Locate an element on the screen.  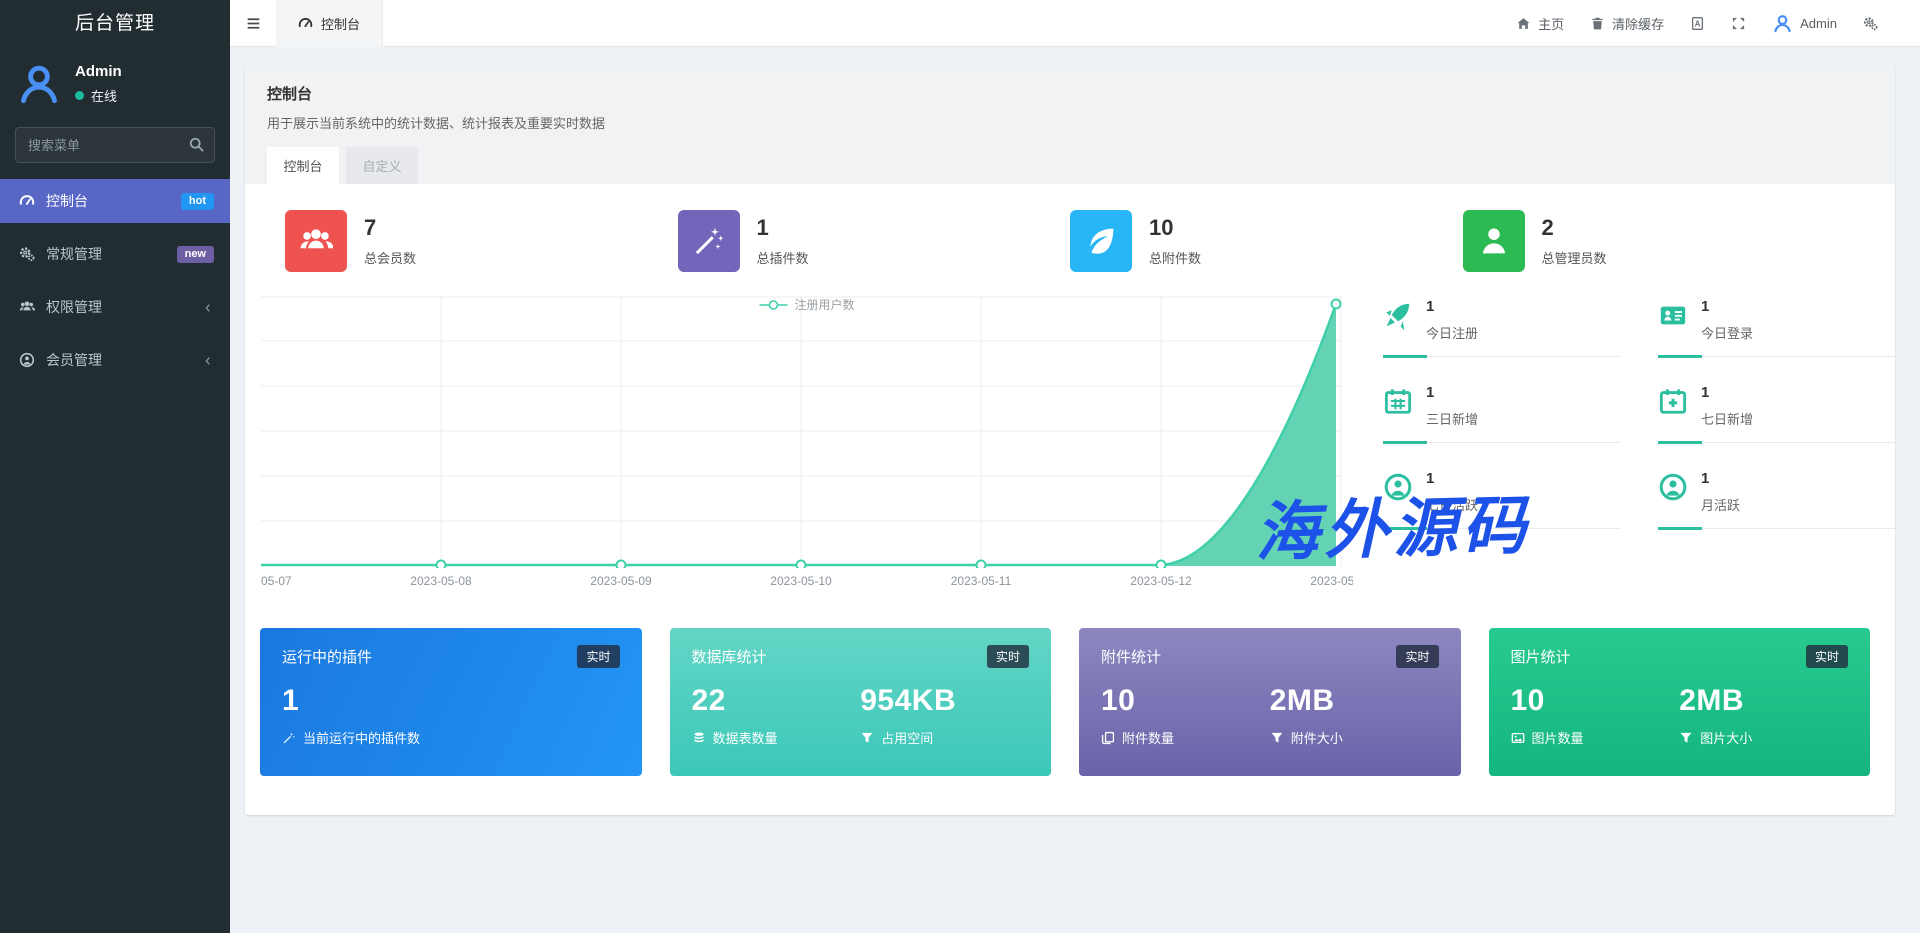
mini-stat-seven-day-active: 1 七日活跃 is located at coordinates (1501, 500).